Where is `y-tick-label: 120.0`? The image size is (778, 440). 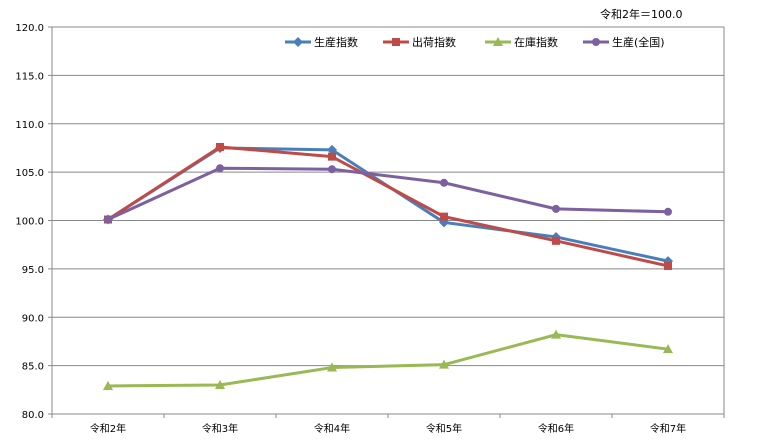
y-tick-label: 120.0 is located at coordinates (29, 28).